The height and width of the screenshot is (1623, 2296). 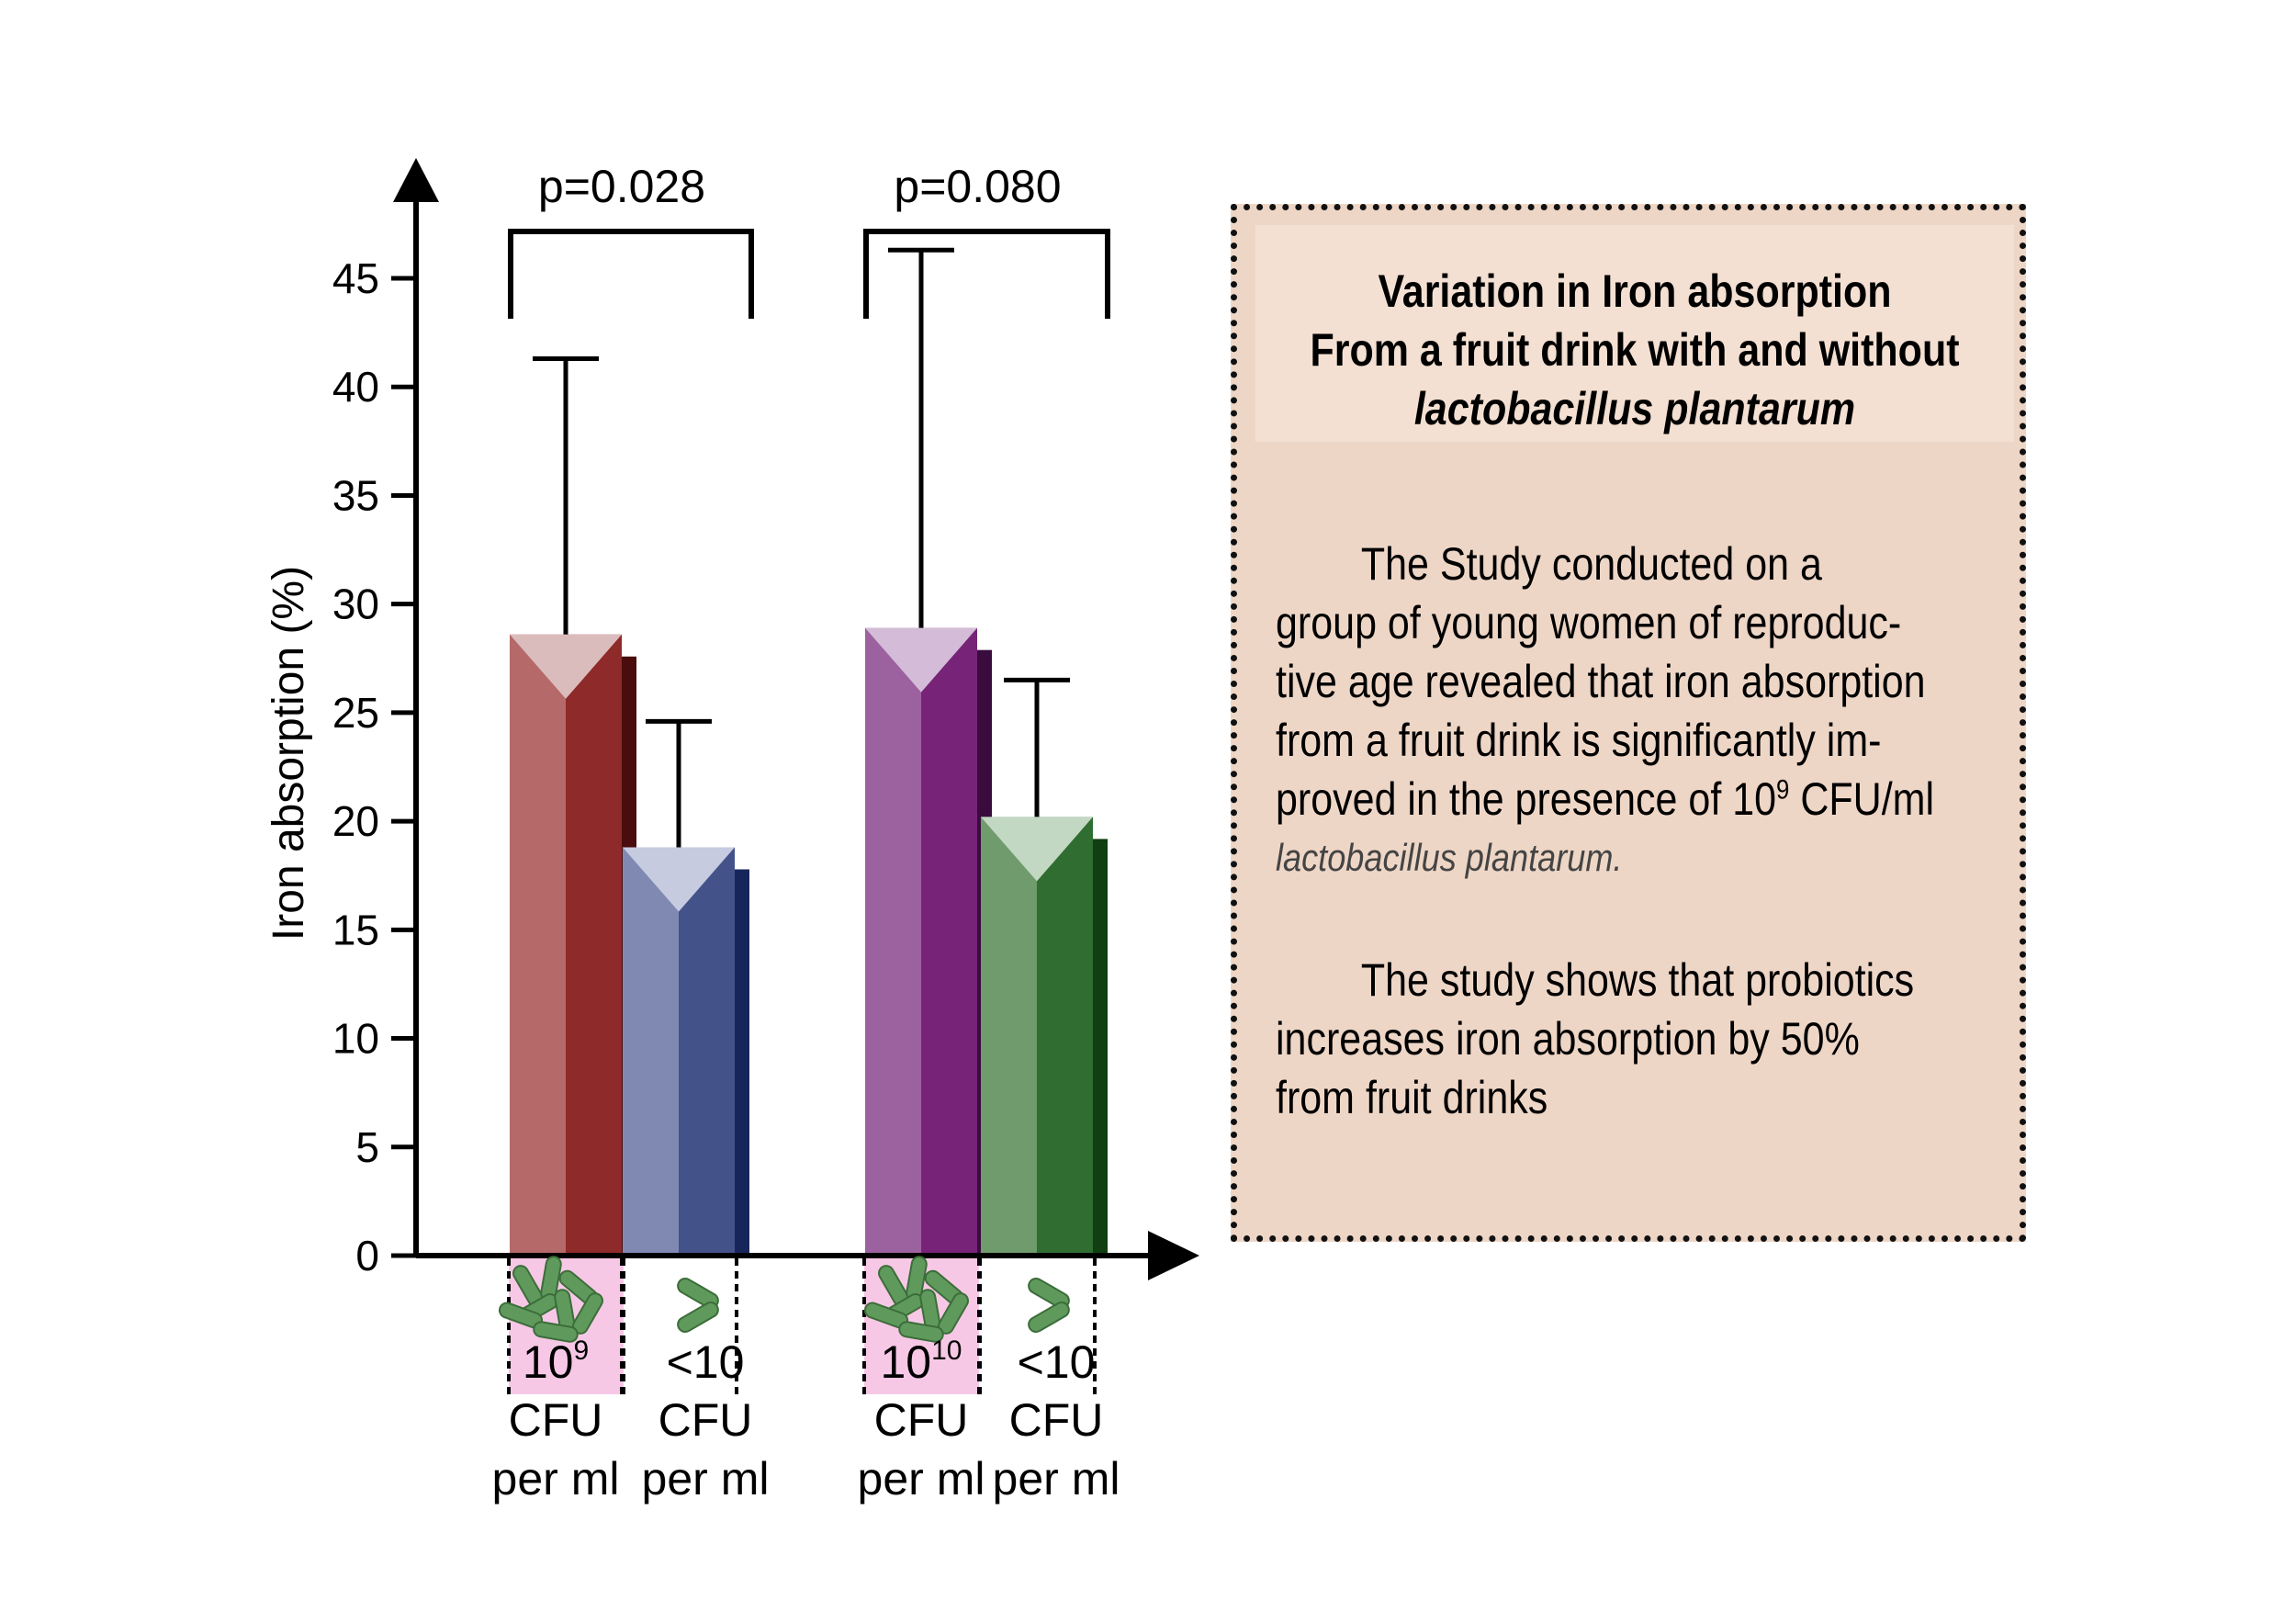 What do you see at coordinates (977, 186) in the screenshot?
I see `p-value-label: p=0.080` at bounding box center [977, 186].